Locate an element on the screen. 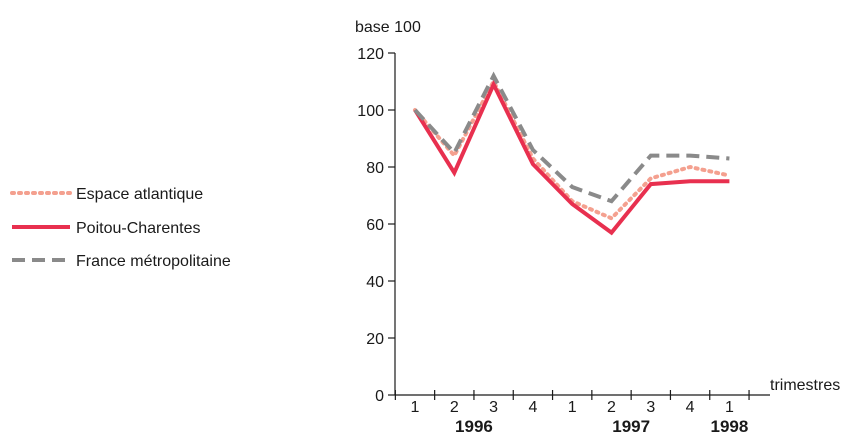 The image size is (859, 433). year-label: 1997 is located at coordinates (631, 425).